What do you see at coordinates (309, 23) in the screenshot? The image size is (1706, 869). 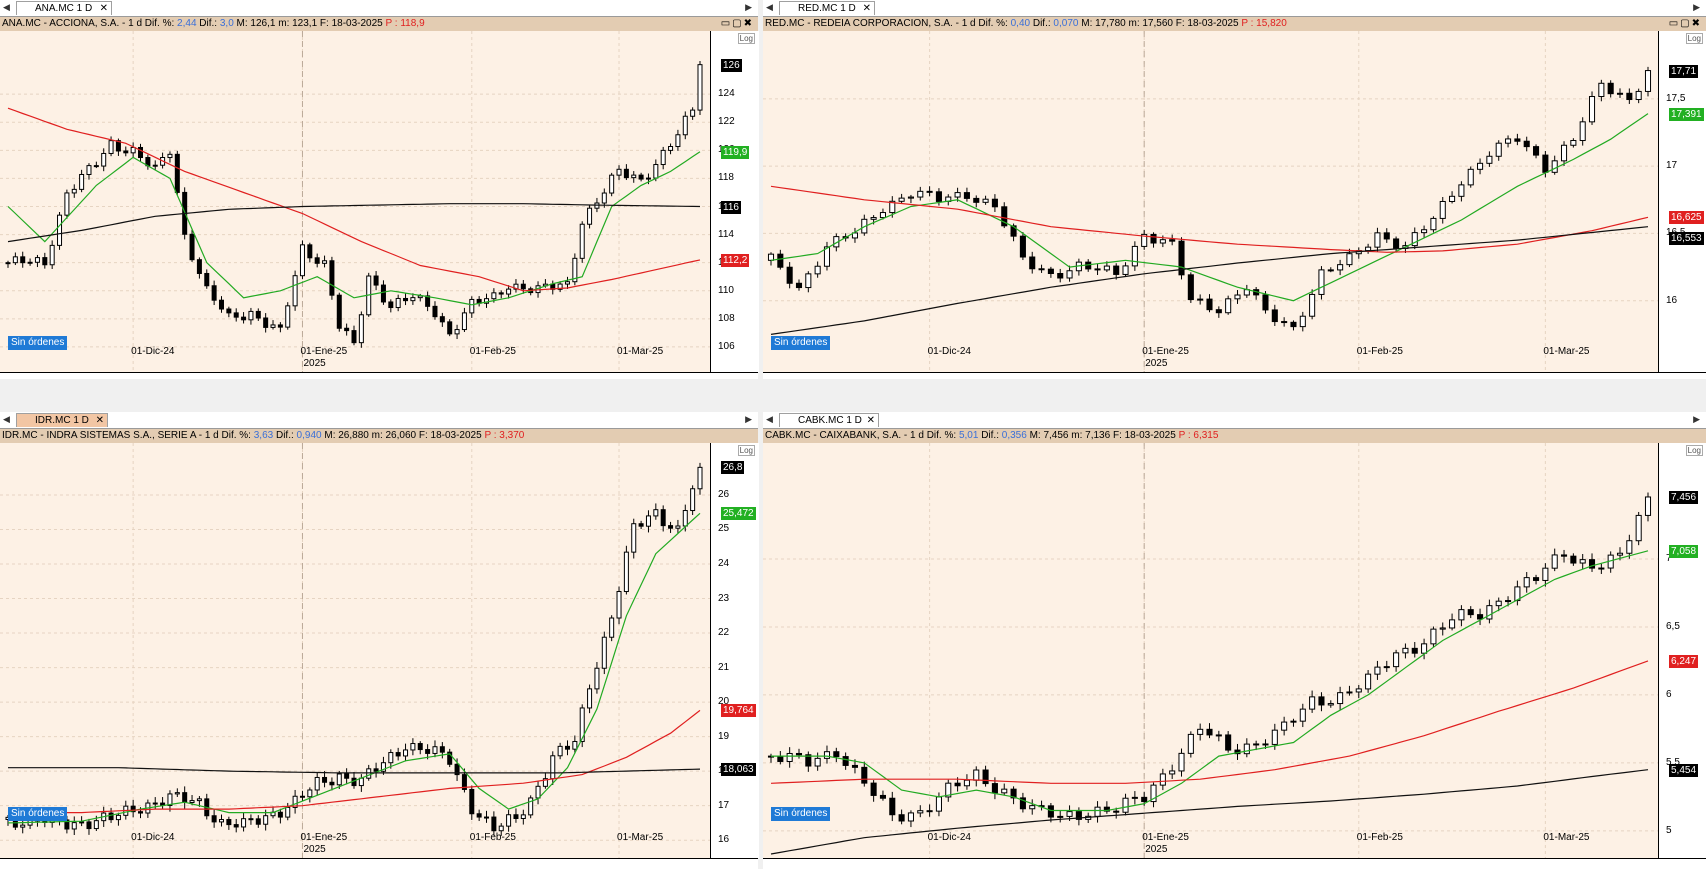 I see `header-mid: M: 126,1 m: 123,1 F: 18-03-2025` at bounding box center [309, 23].